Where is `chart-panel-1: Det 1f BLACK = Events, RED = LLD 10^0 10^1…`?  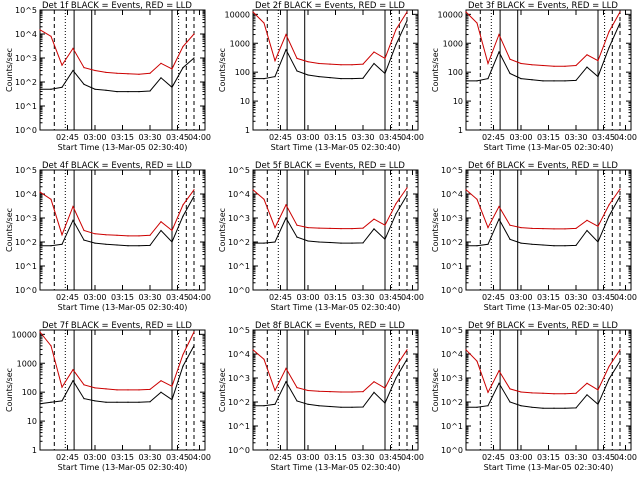 chart-panel-1: Det 1f BLACK = Events, RED = LLD 10^0 10^1… is located at coordinates (108, 76).